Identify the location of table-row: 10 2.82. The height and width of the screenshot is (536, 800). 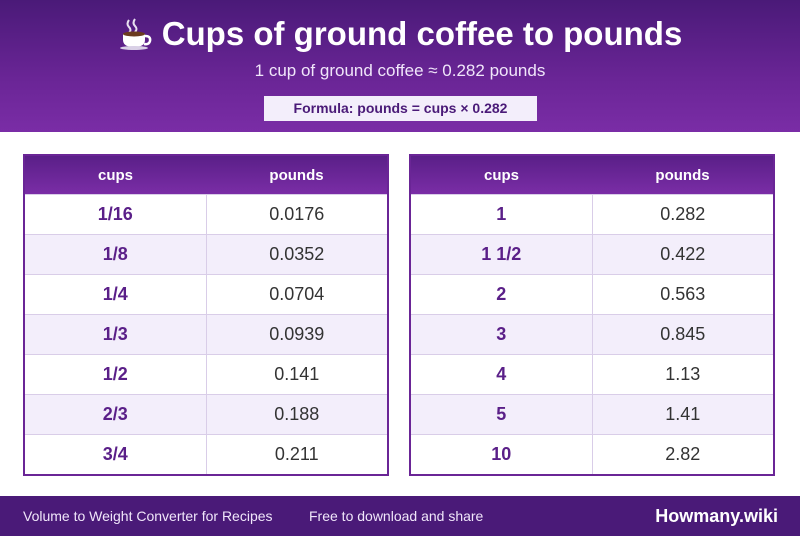
(592, 454).